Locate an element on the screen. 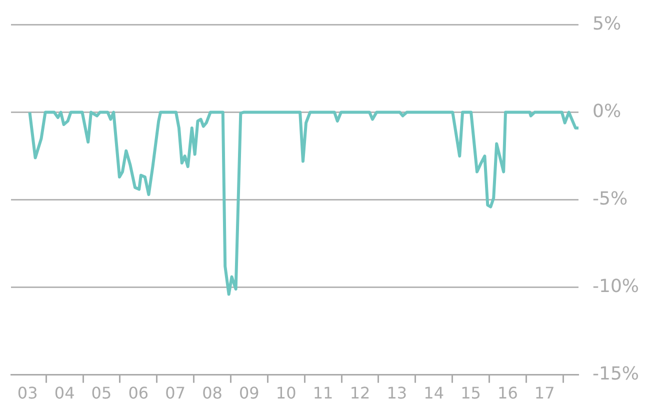 The width and height of the screenshot is (661, 410). x-tick-label: 11 is located at coordinates (323, 393).